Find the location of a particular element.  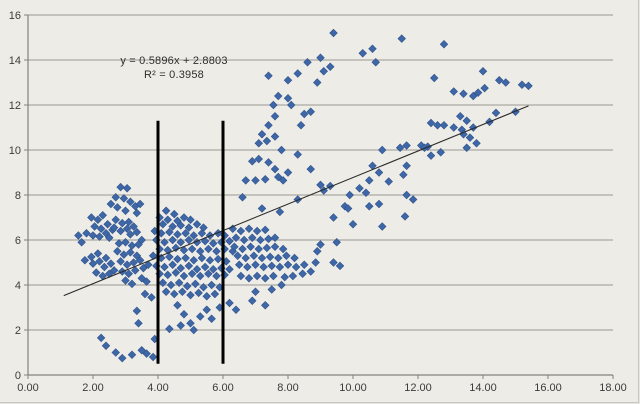

y-tick-label: 14 is located at coordinates (15, 61).